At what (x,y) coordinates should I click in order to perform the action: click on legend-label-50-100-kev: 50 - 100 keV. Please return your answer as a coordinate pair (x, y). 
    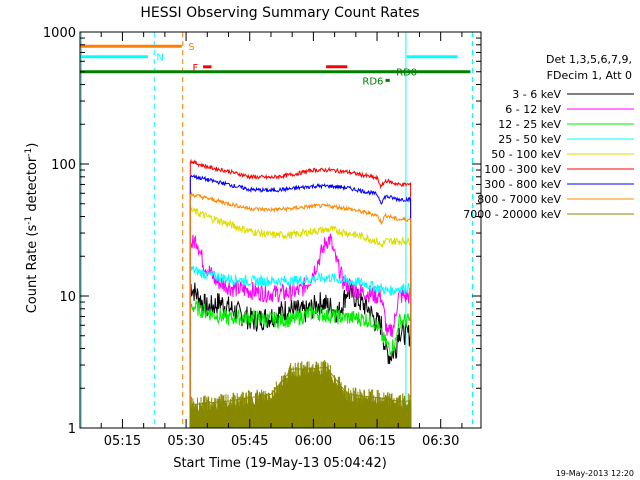
    Looking at the image, I should click on (526, 154).